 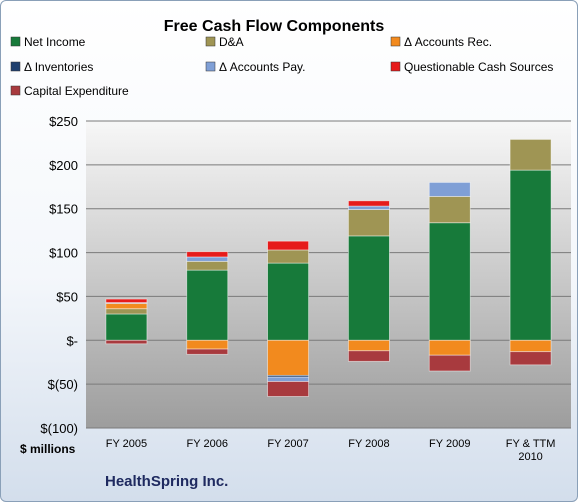 What do you see at coordinates (63, 384) in the screenshot?
I see `y-tick-label: $(50)` at bounding box center [63, 384].